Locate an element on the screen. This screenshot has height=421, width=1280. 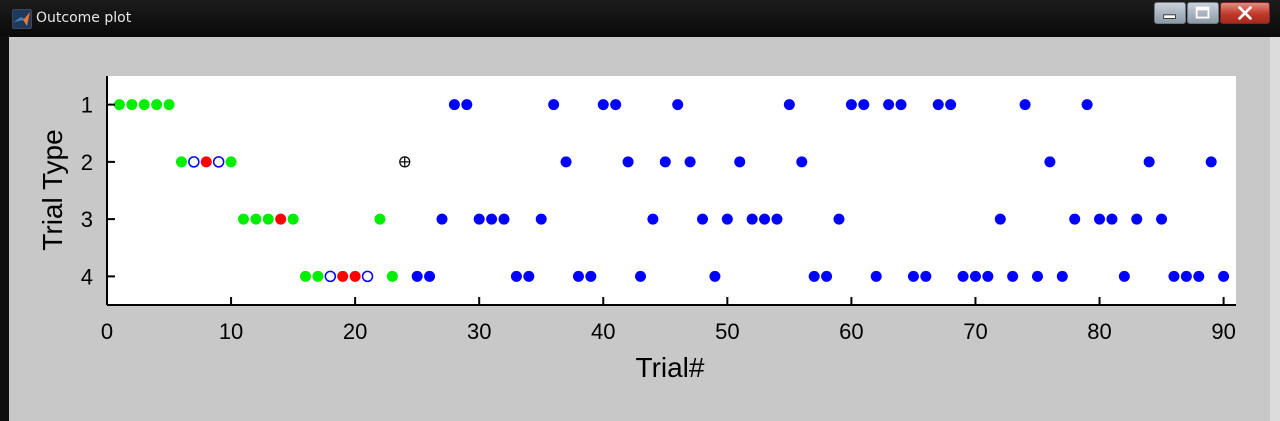
maximize-icon is located at coordinates (1202, 12).